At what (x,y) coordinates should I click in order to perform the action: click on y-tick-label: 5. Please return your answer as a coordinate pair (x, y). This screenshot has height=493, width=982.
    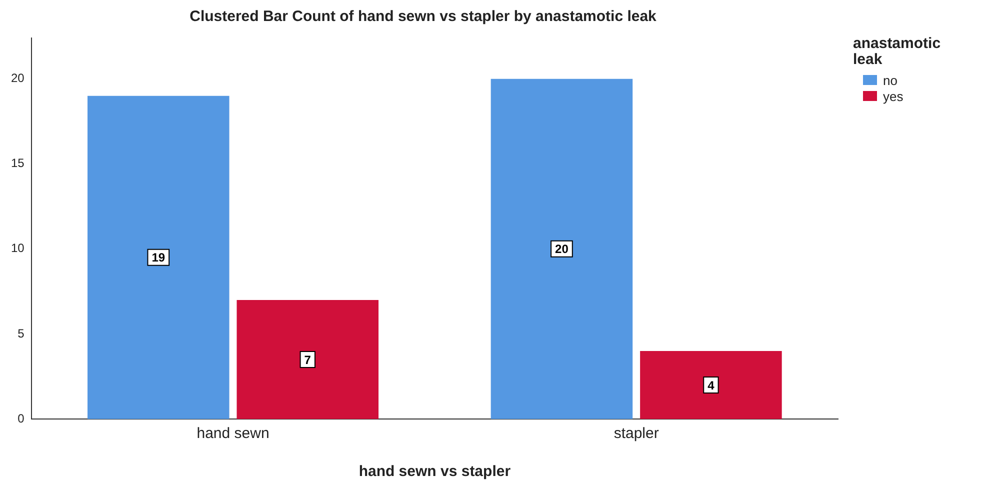
    Looking at the image, I should click on (21, 333).